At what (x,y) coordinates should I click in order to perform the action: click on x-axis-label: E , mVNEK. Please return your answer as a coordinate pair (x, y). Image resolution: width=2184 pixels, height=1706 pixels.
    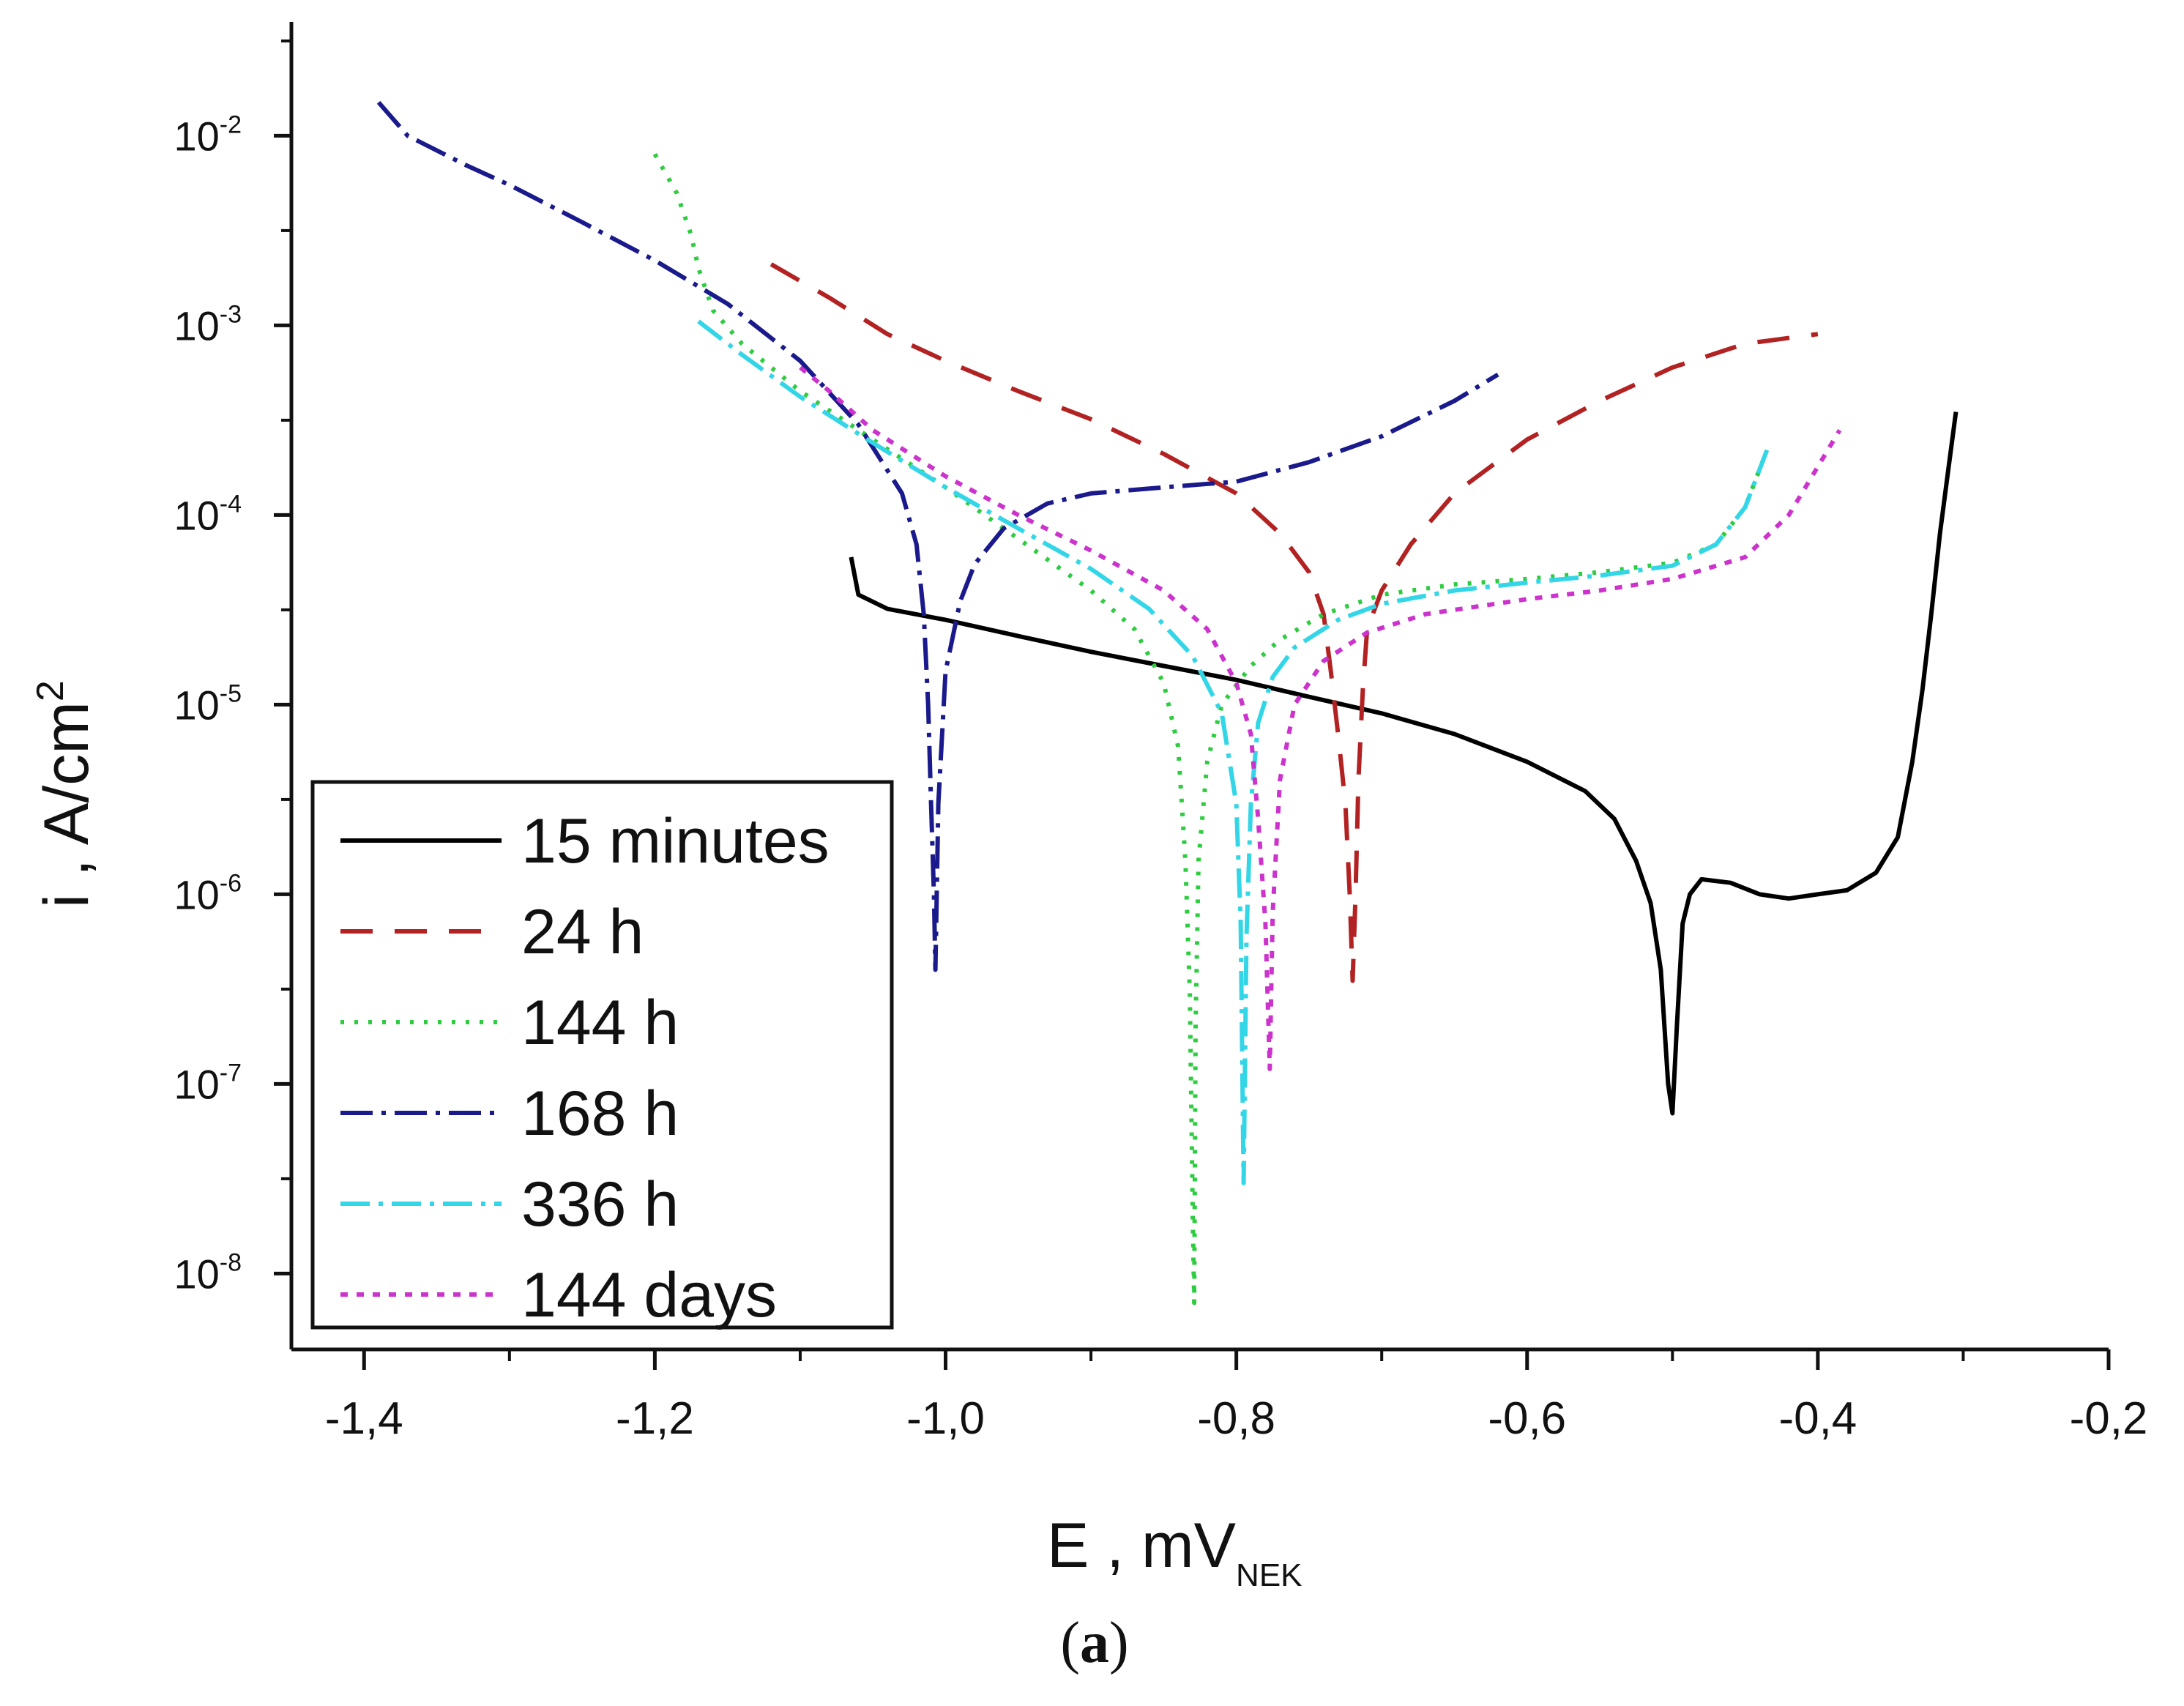
    Looking at the image, I should click on (1174, 1552).